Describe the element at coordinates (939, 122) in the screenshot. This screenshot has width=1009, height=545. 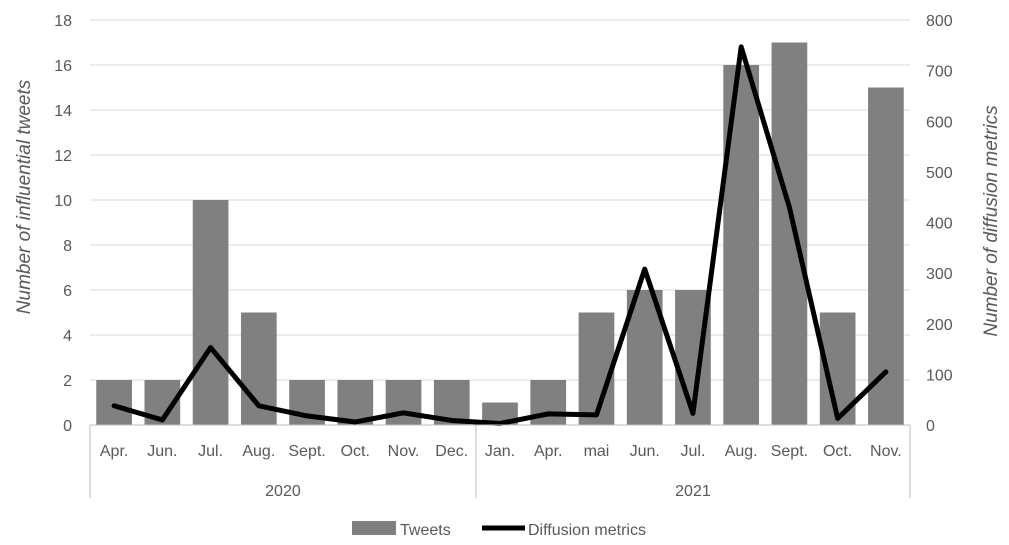
I see `y2-tick-label: 600` at that location.